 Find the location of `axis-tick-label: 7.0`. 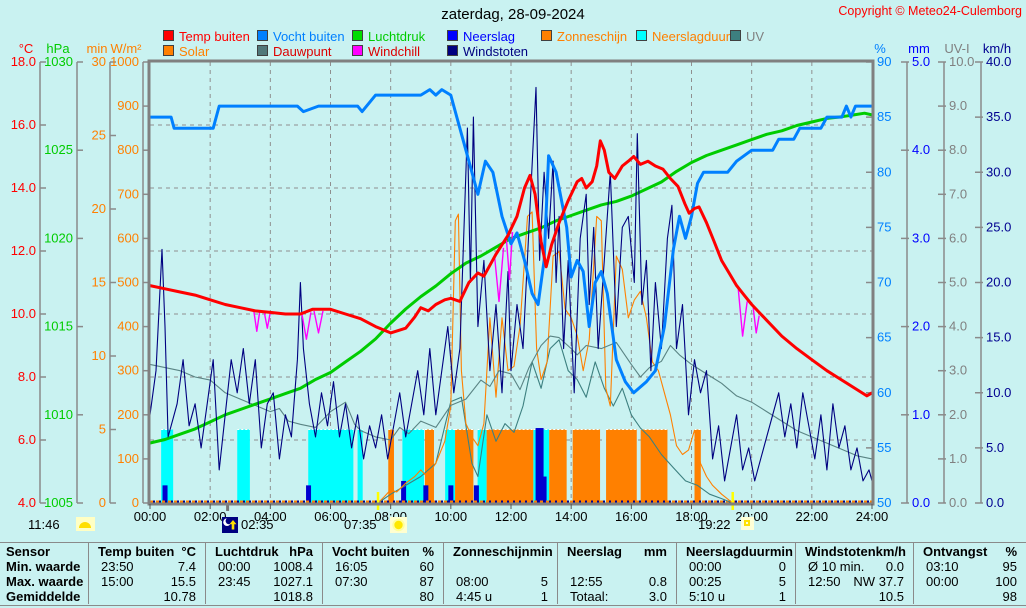

axis-tick-label: 7.0 is located at coordinates (958, 193).